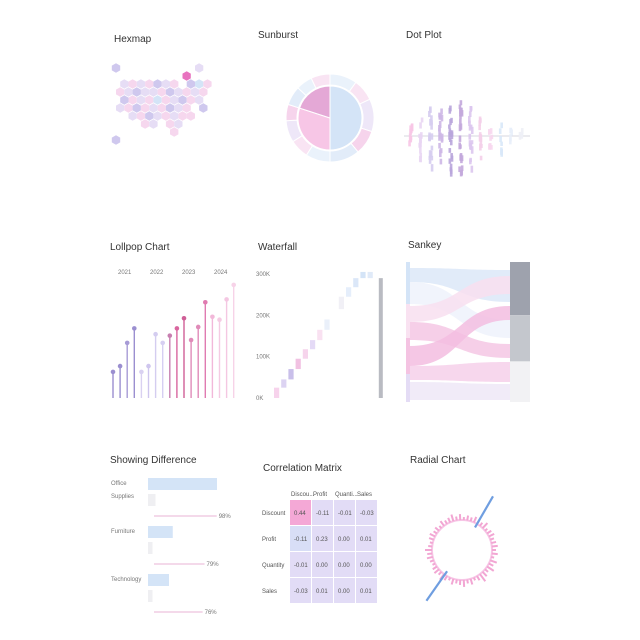 The height and width of the screenshot is (640, 640). Describe the element at coordinates (314, 102) in the screenshot. I see `sunburst-inner-slice` at that location.